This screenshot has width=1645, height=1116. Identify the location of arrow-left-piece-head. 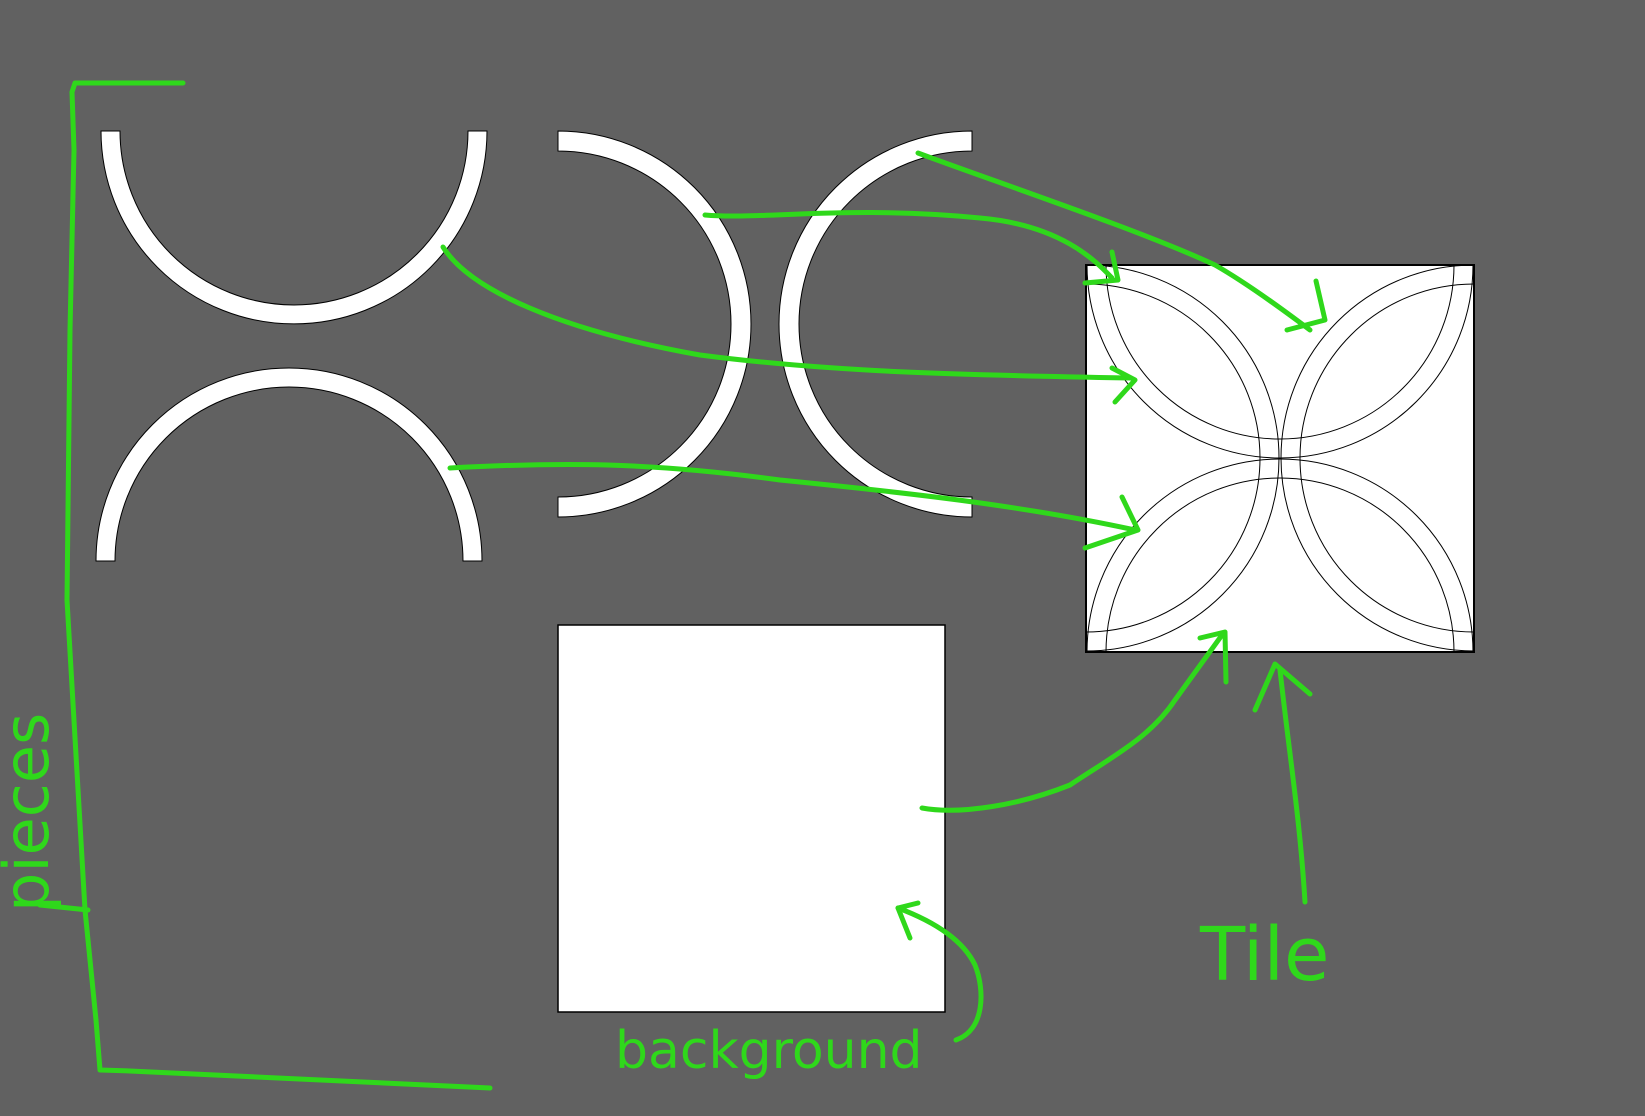
(1101, 267).